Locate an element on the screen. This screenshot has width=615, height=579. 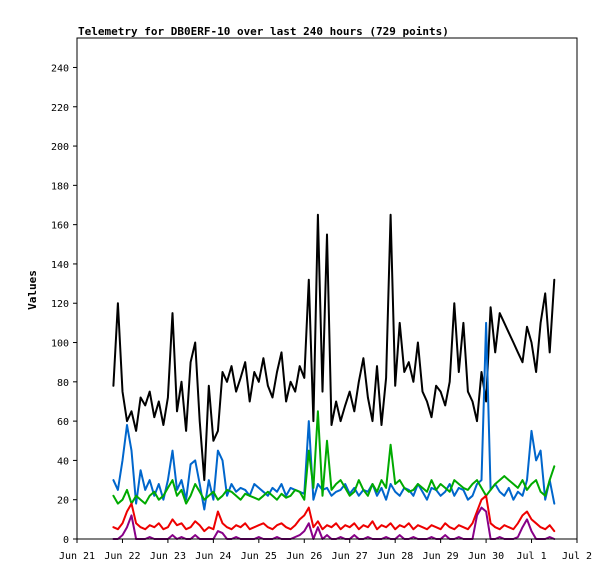
y-tick-label: 180 is located at coordinates (60, 186).